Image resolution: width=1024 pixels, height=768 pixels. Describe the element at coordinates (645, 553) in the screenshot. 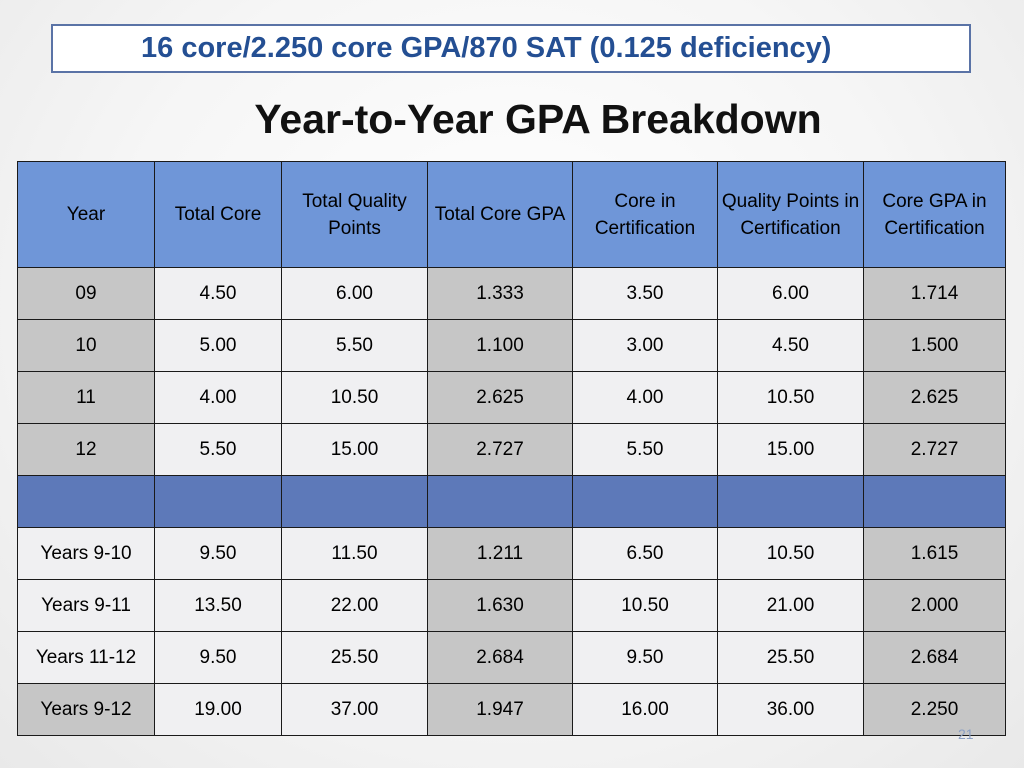

I see `table-cell: 6.50` at that location.